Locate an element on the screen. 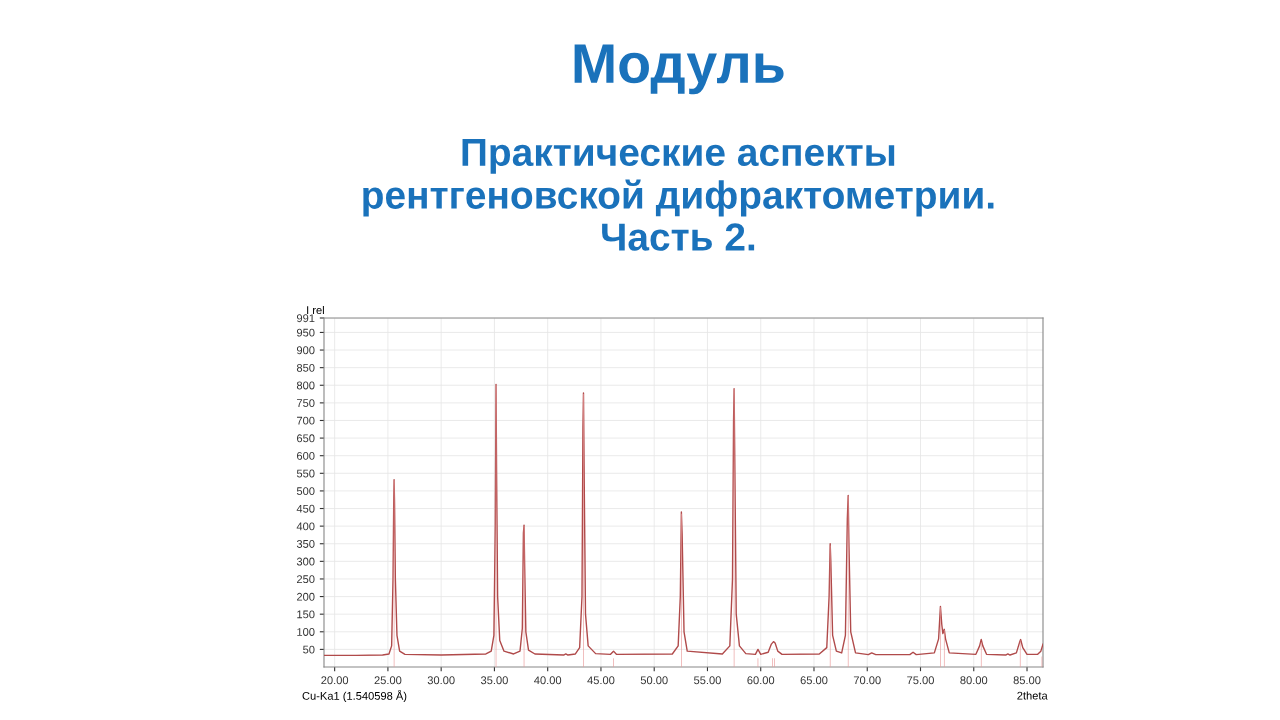 The width and height of the screenshot is (1280, 720). y-tick-label: 750 is located at coordinates (306, 403).